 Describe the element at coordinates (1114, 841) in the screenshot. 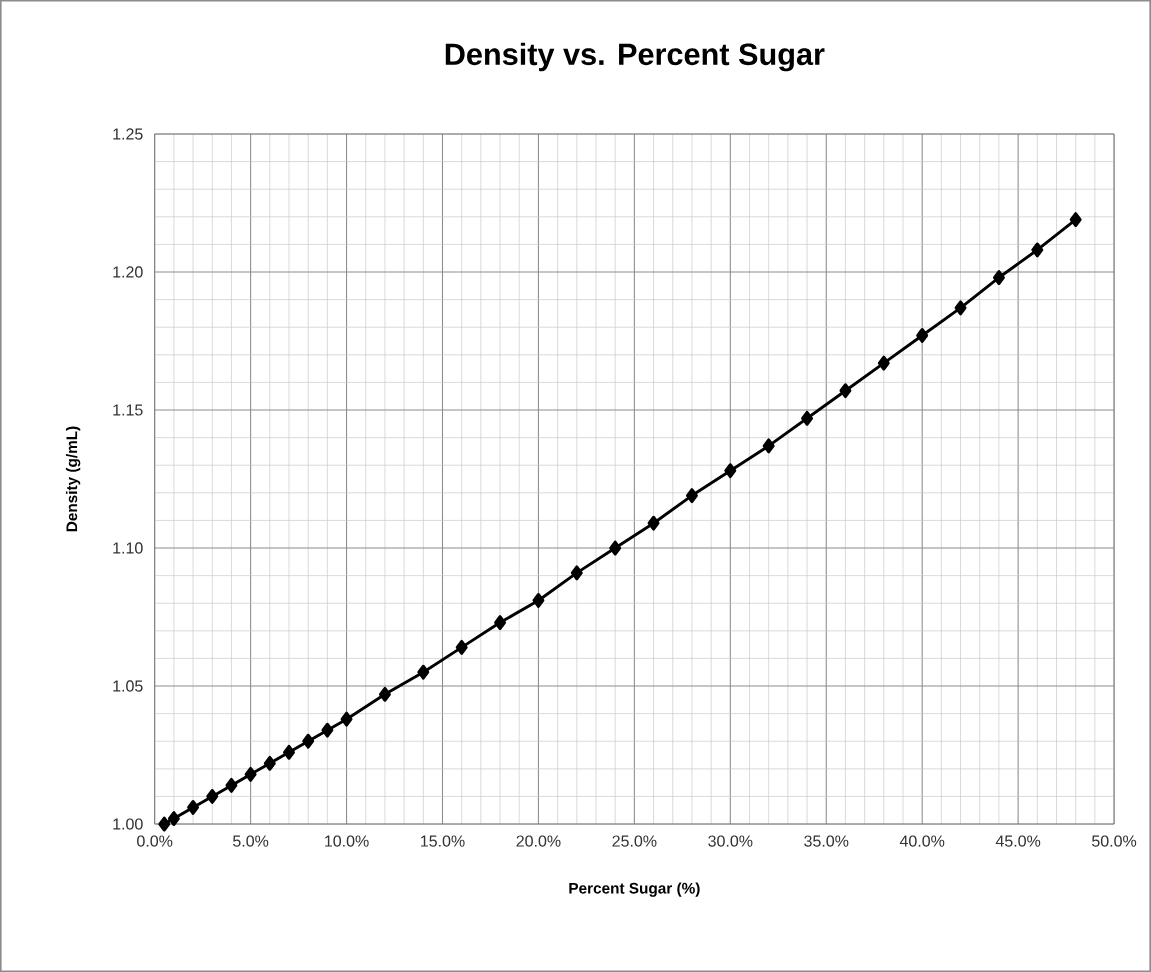

I see `x-tick-label: 50.0%` at that location.